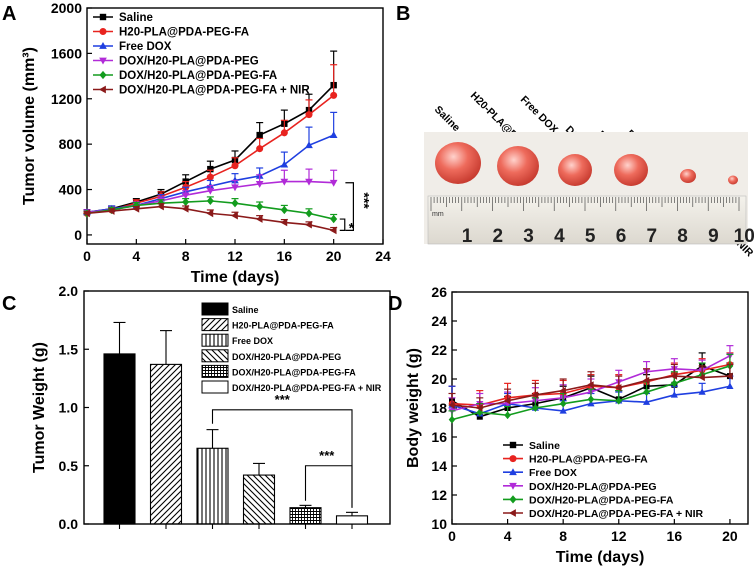 This screenshot has height=572, width=754. What do you see at coordinates (29, 126) in the screenshot?
I see `y-axis-label: Tumor volume (mm³)` at bounding box center [29, 126].